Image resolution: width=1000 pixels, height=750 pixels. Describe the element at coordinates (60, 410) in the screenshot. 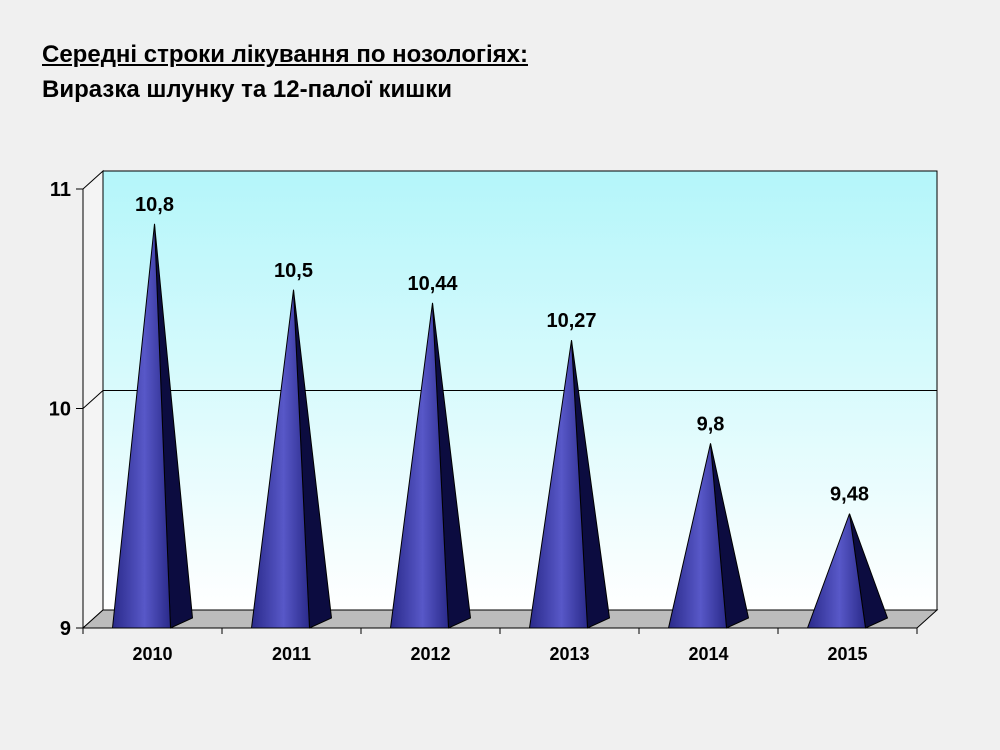

I see `y-tick-label-1: 10` at that location.